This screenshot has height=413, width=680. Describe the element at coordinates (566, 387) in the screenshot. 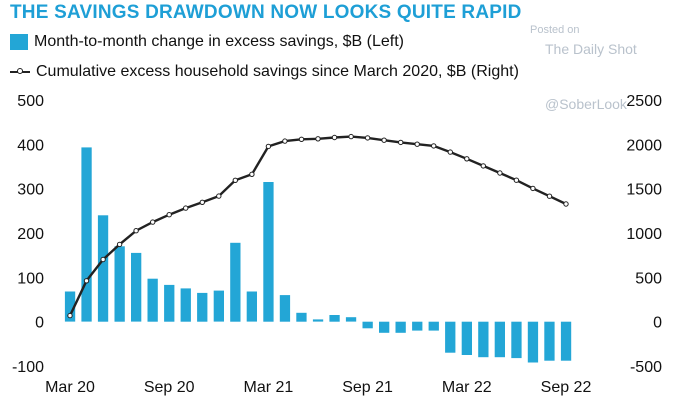

I see `x-tick-label: Sep 22` at that location.